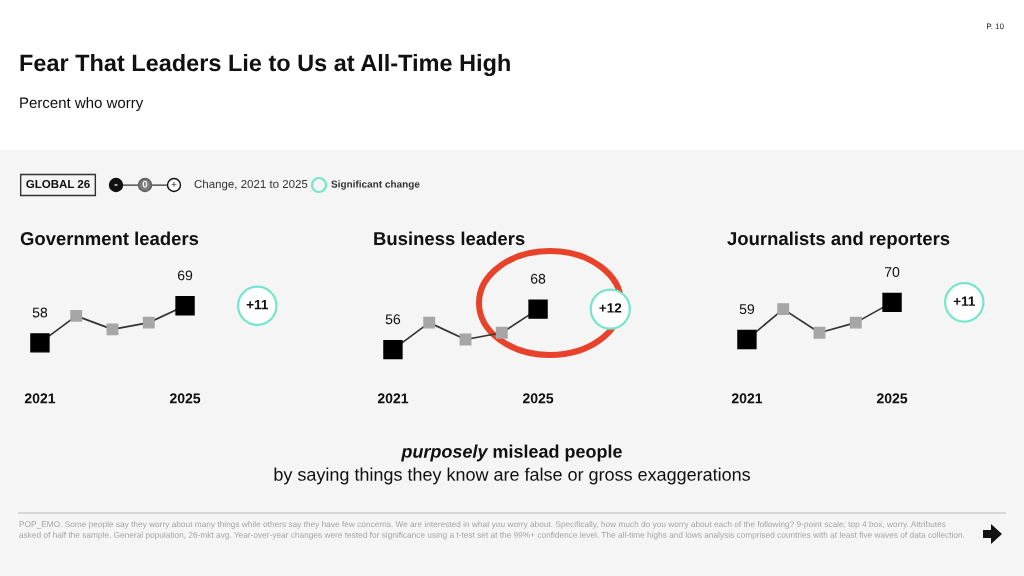 This screenshot has width=1024, height=576. Describe the element at coordinates (512, 476) in the screenshot. I see `text: by saying things they know are false or gross exaggerations` at that location.